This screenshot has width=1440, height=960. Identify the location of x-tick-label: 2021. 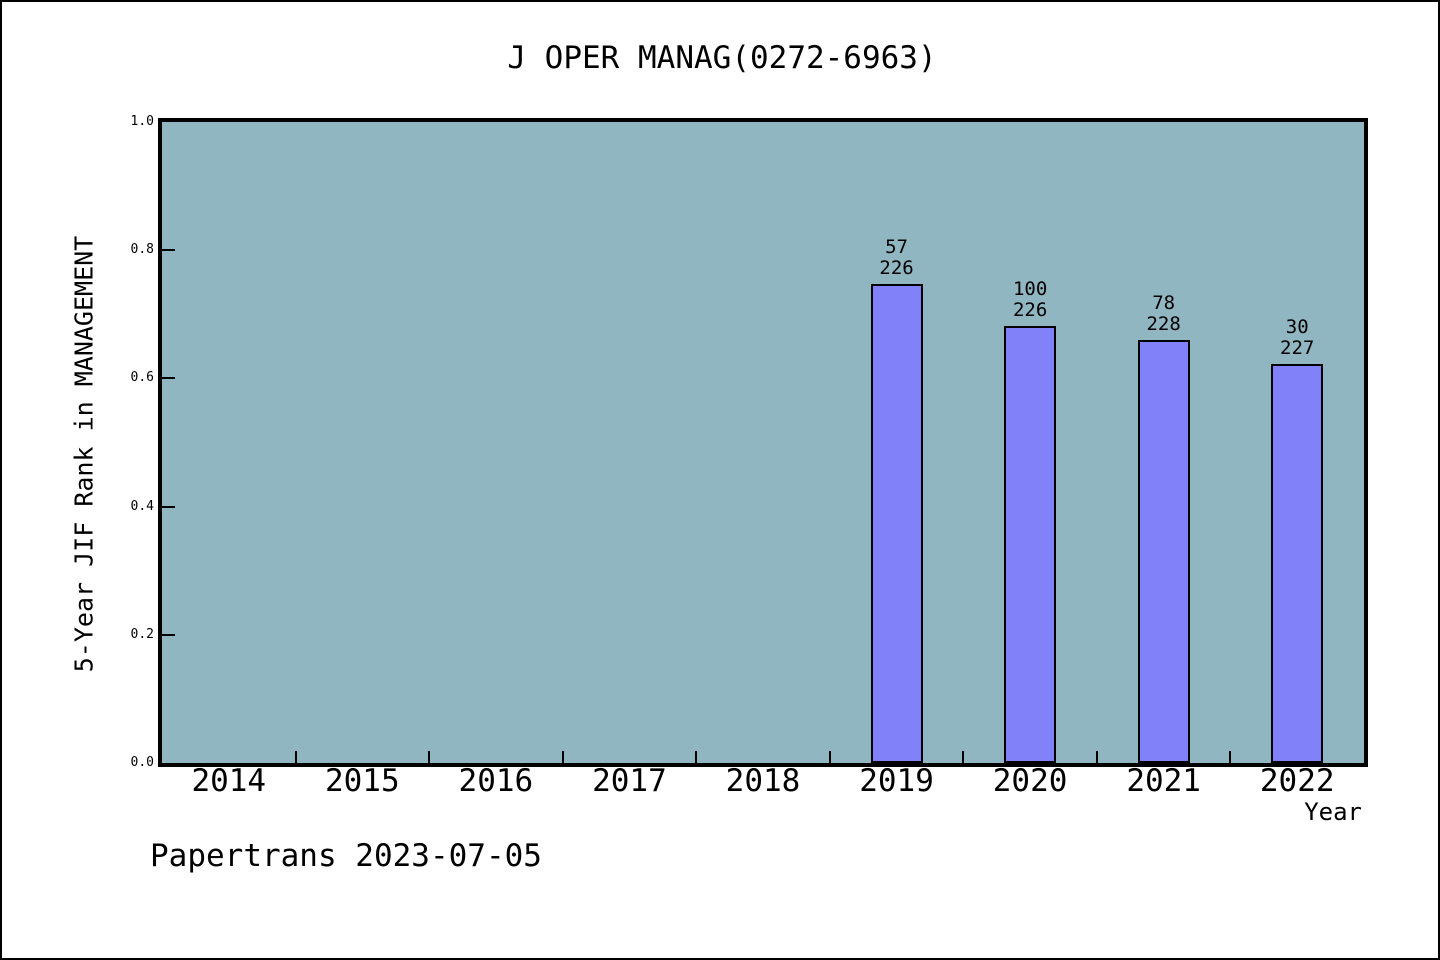
(1163, 781).